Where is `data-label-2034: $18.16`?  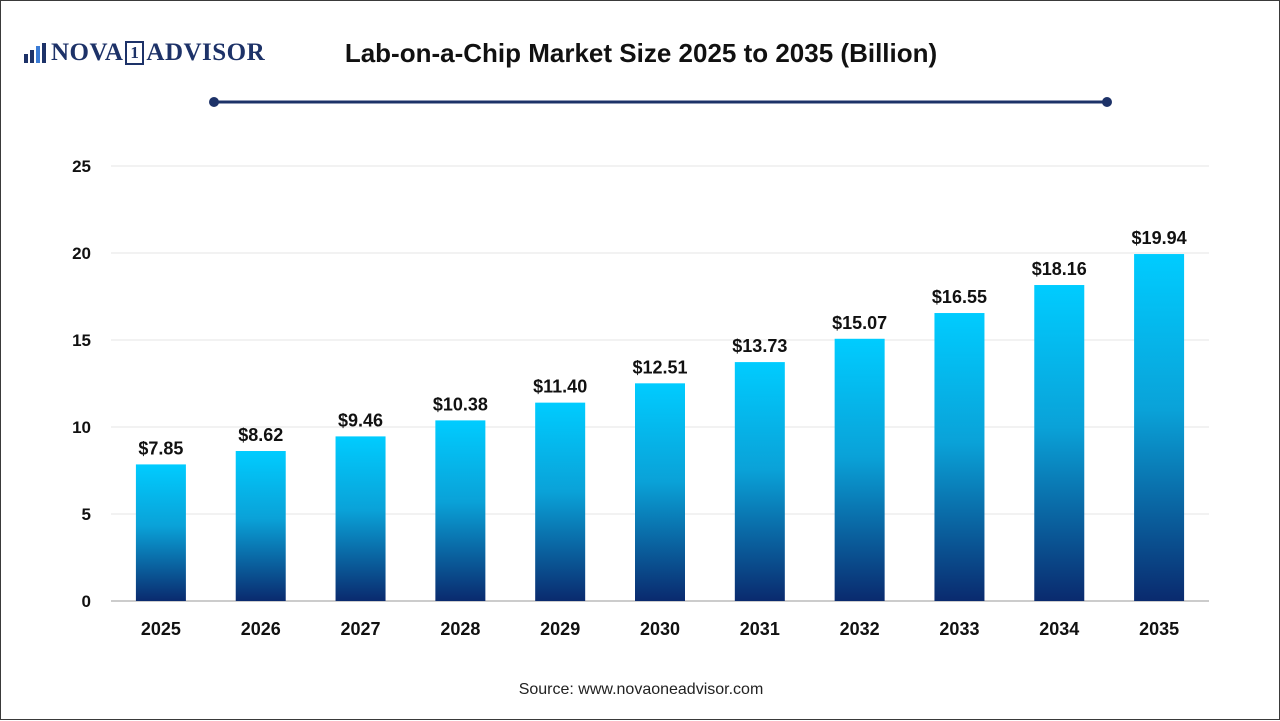
data-label-2034: $18.16 is located at coordinates (1059, 269).